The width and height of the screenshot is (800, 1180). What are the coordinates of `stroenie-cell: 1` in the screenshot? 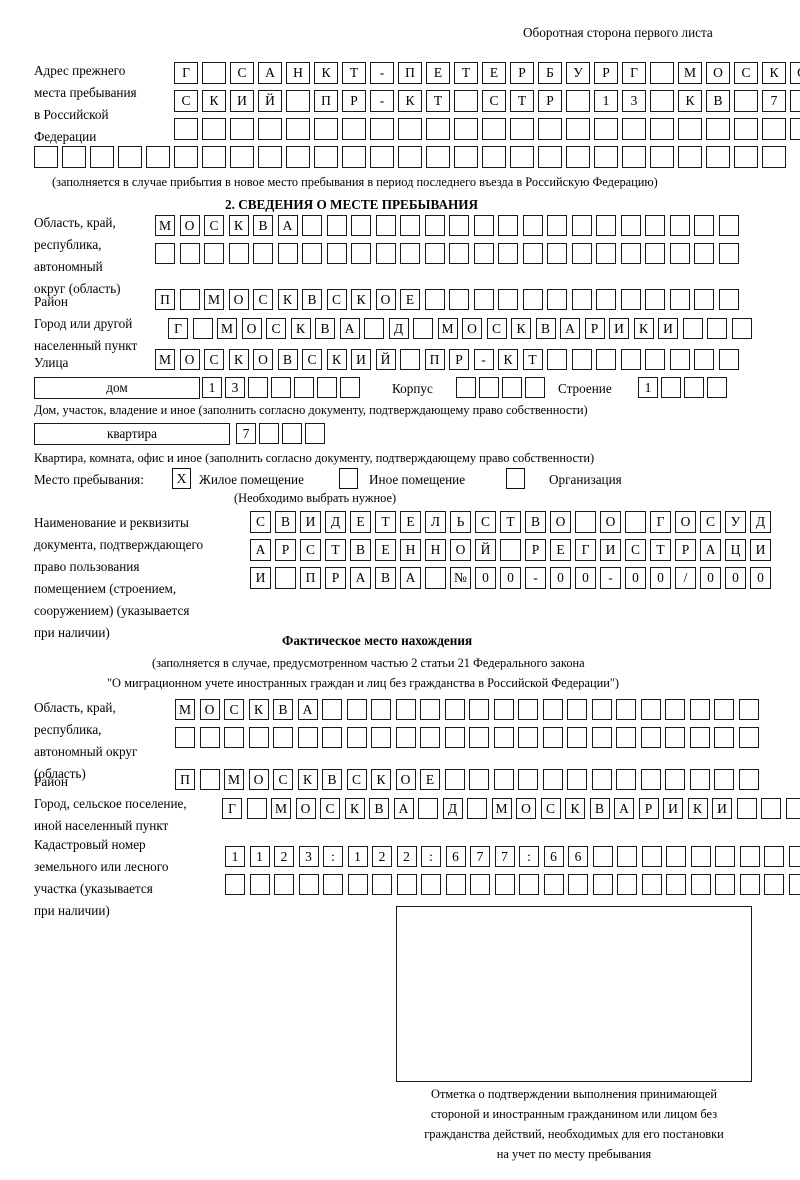 It's located at (648, 387).